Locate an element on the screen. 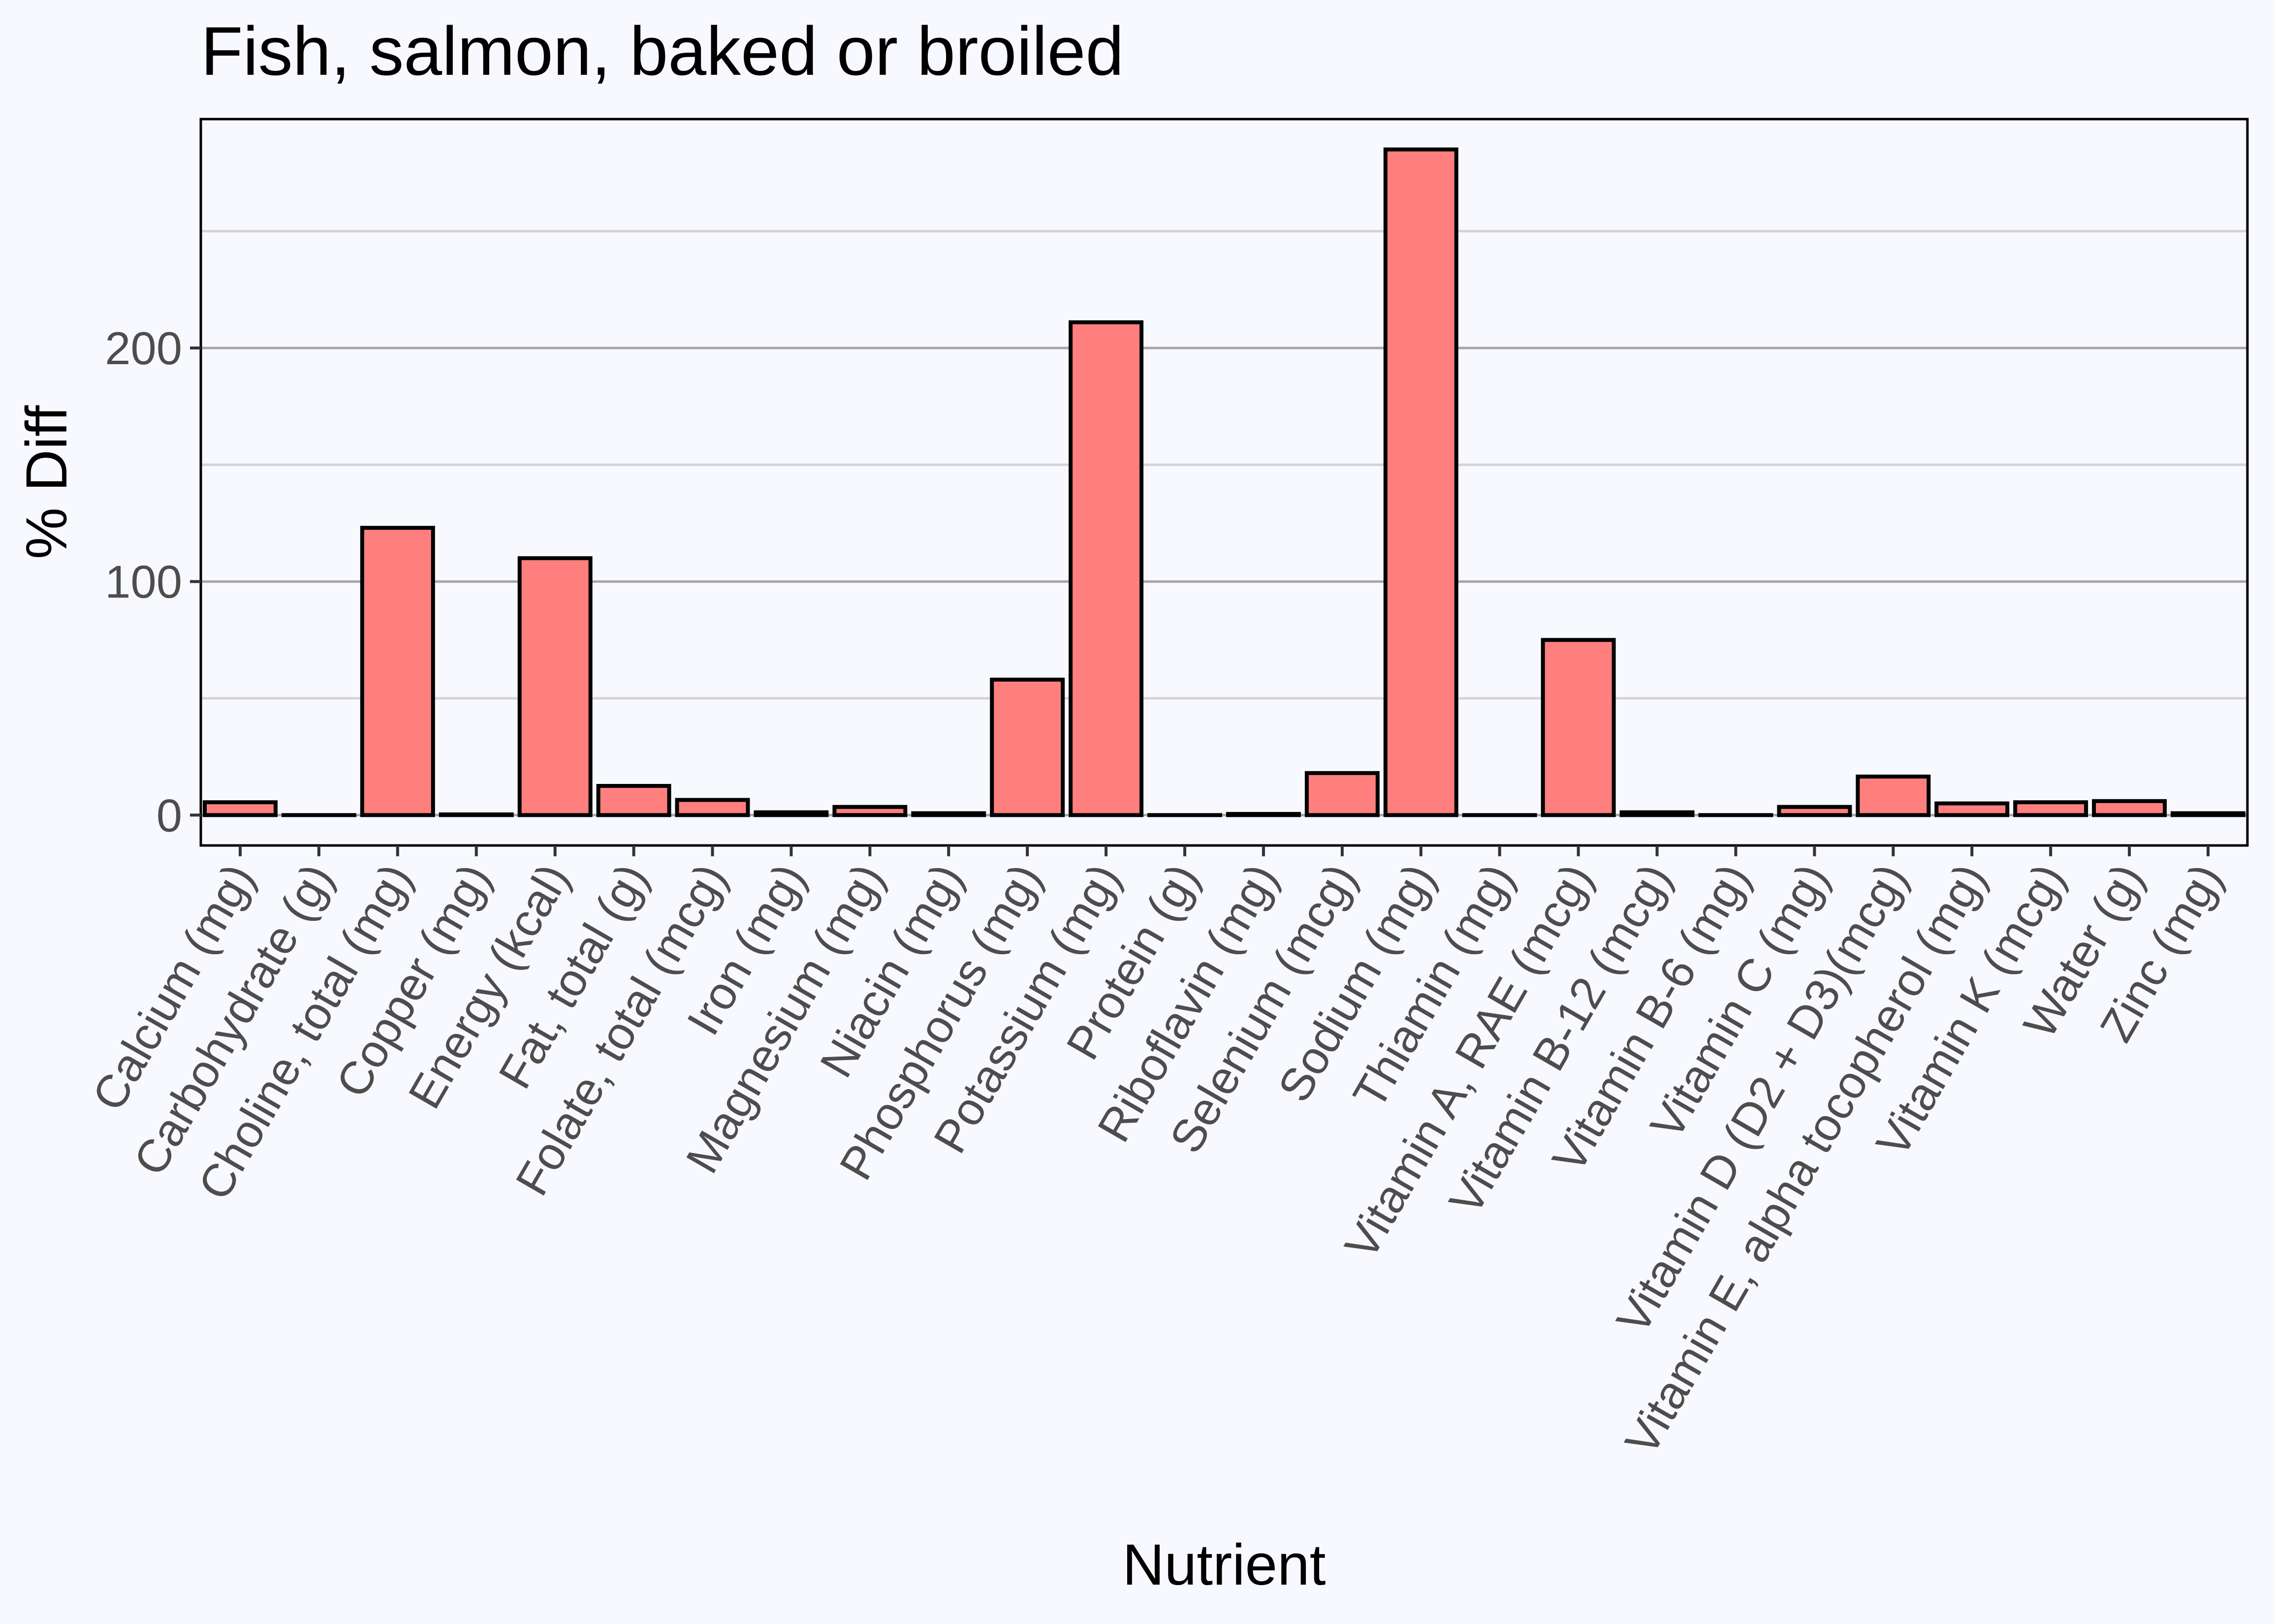 This screenshot has width=2274, height=1624. y-axis: 0 100 200 is located at coordinates (153, 581).